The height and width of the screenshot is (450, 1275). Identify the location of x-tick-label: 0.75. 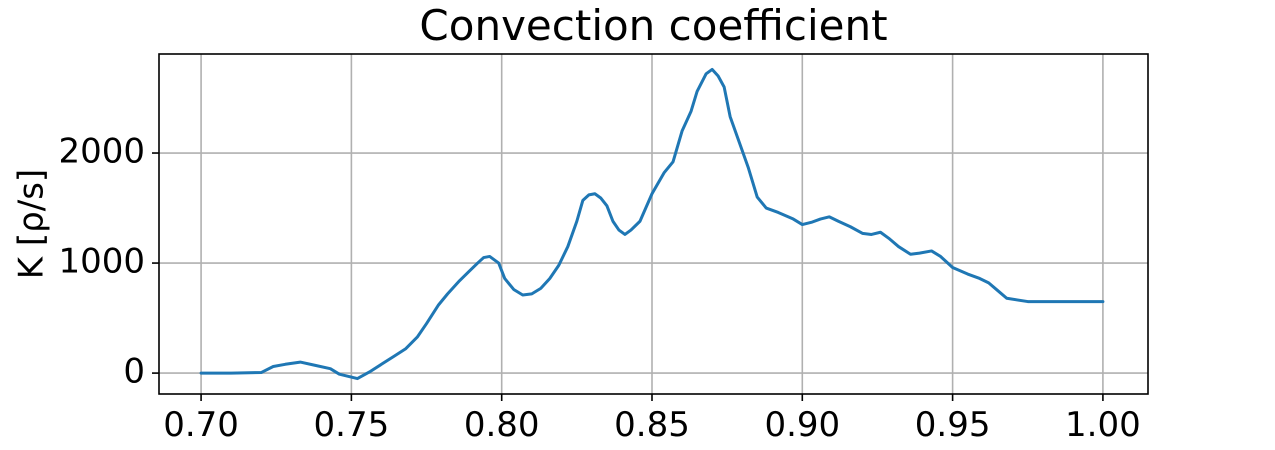
(352, 425).